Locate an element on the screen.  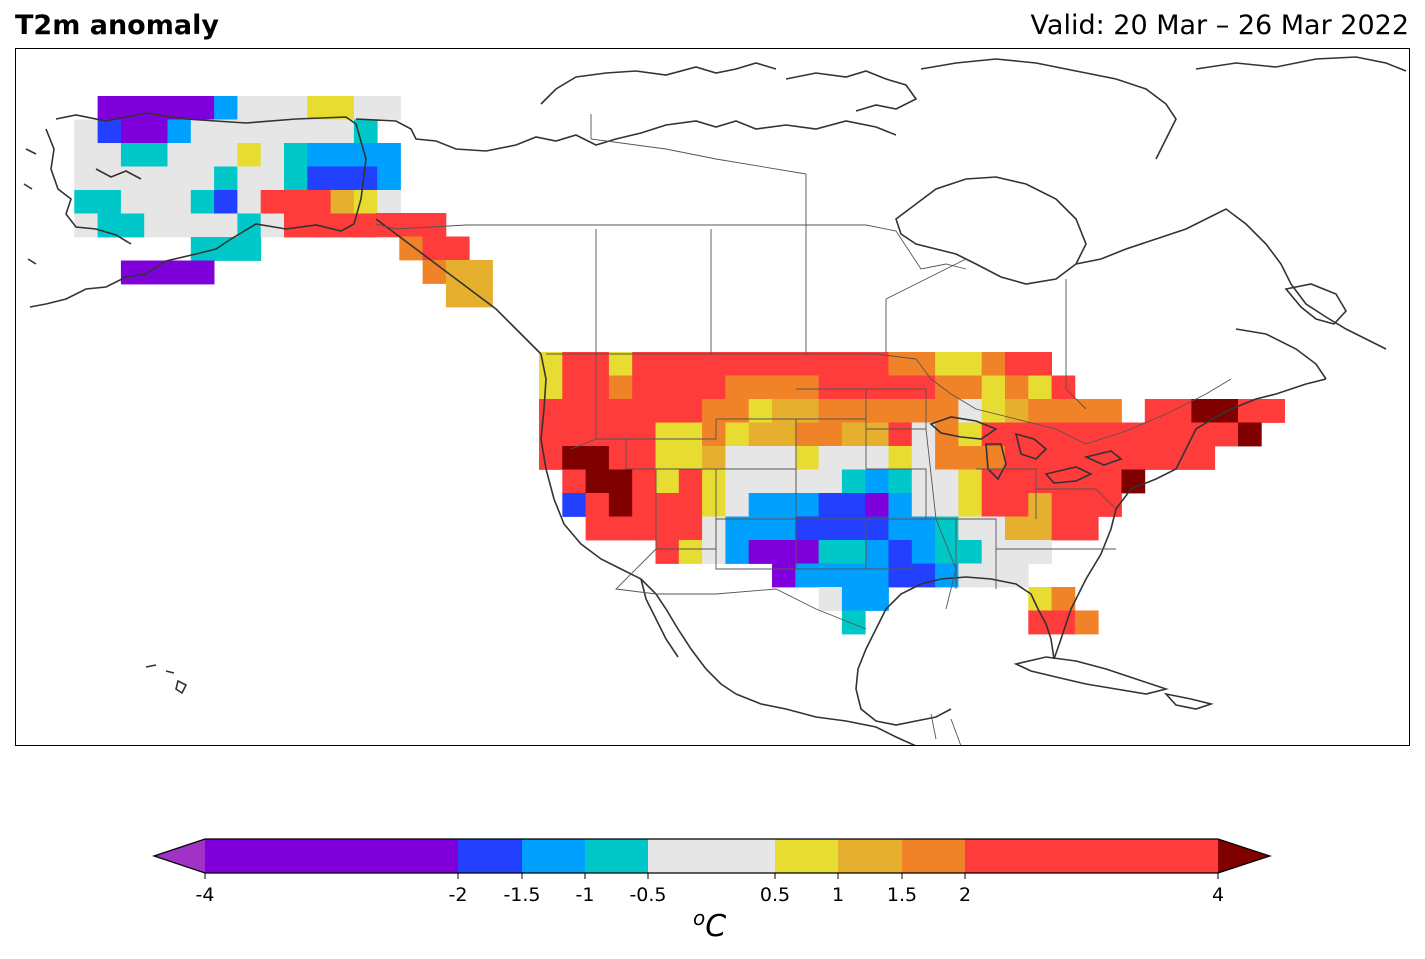
colorbar-over-arrow is located at coordinates (1244, 856).